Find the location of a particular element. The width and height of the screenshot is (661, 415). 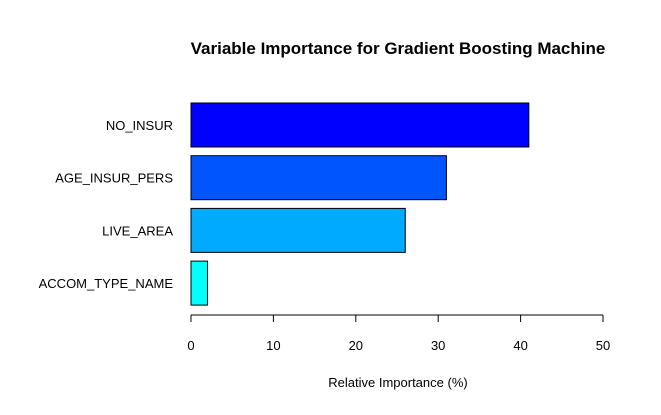

x-axis: 0 10 20 30 40 50 is located at coordinates (398, 333).